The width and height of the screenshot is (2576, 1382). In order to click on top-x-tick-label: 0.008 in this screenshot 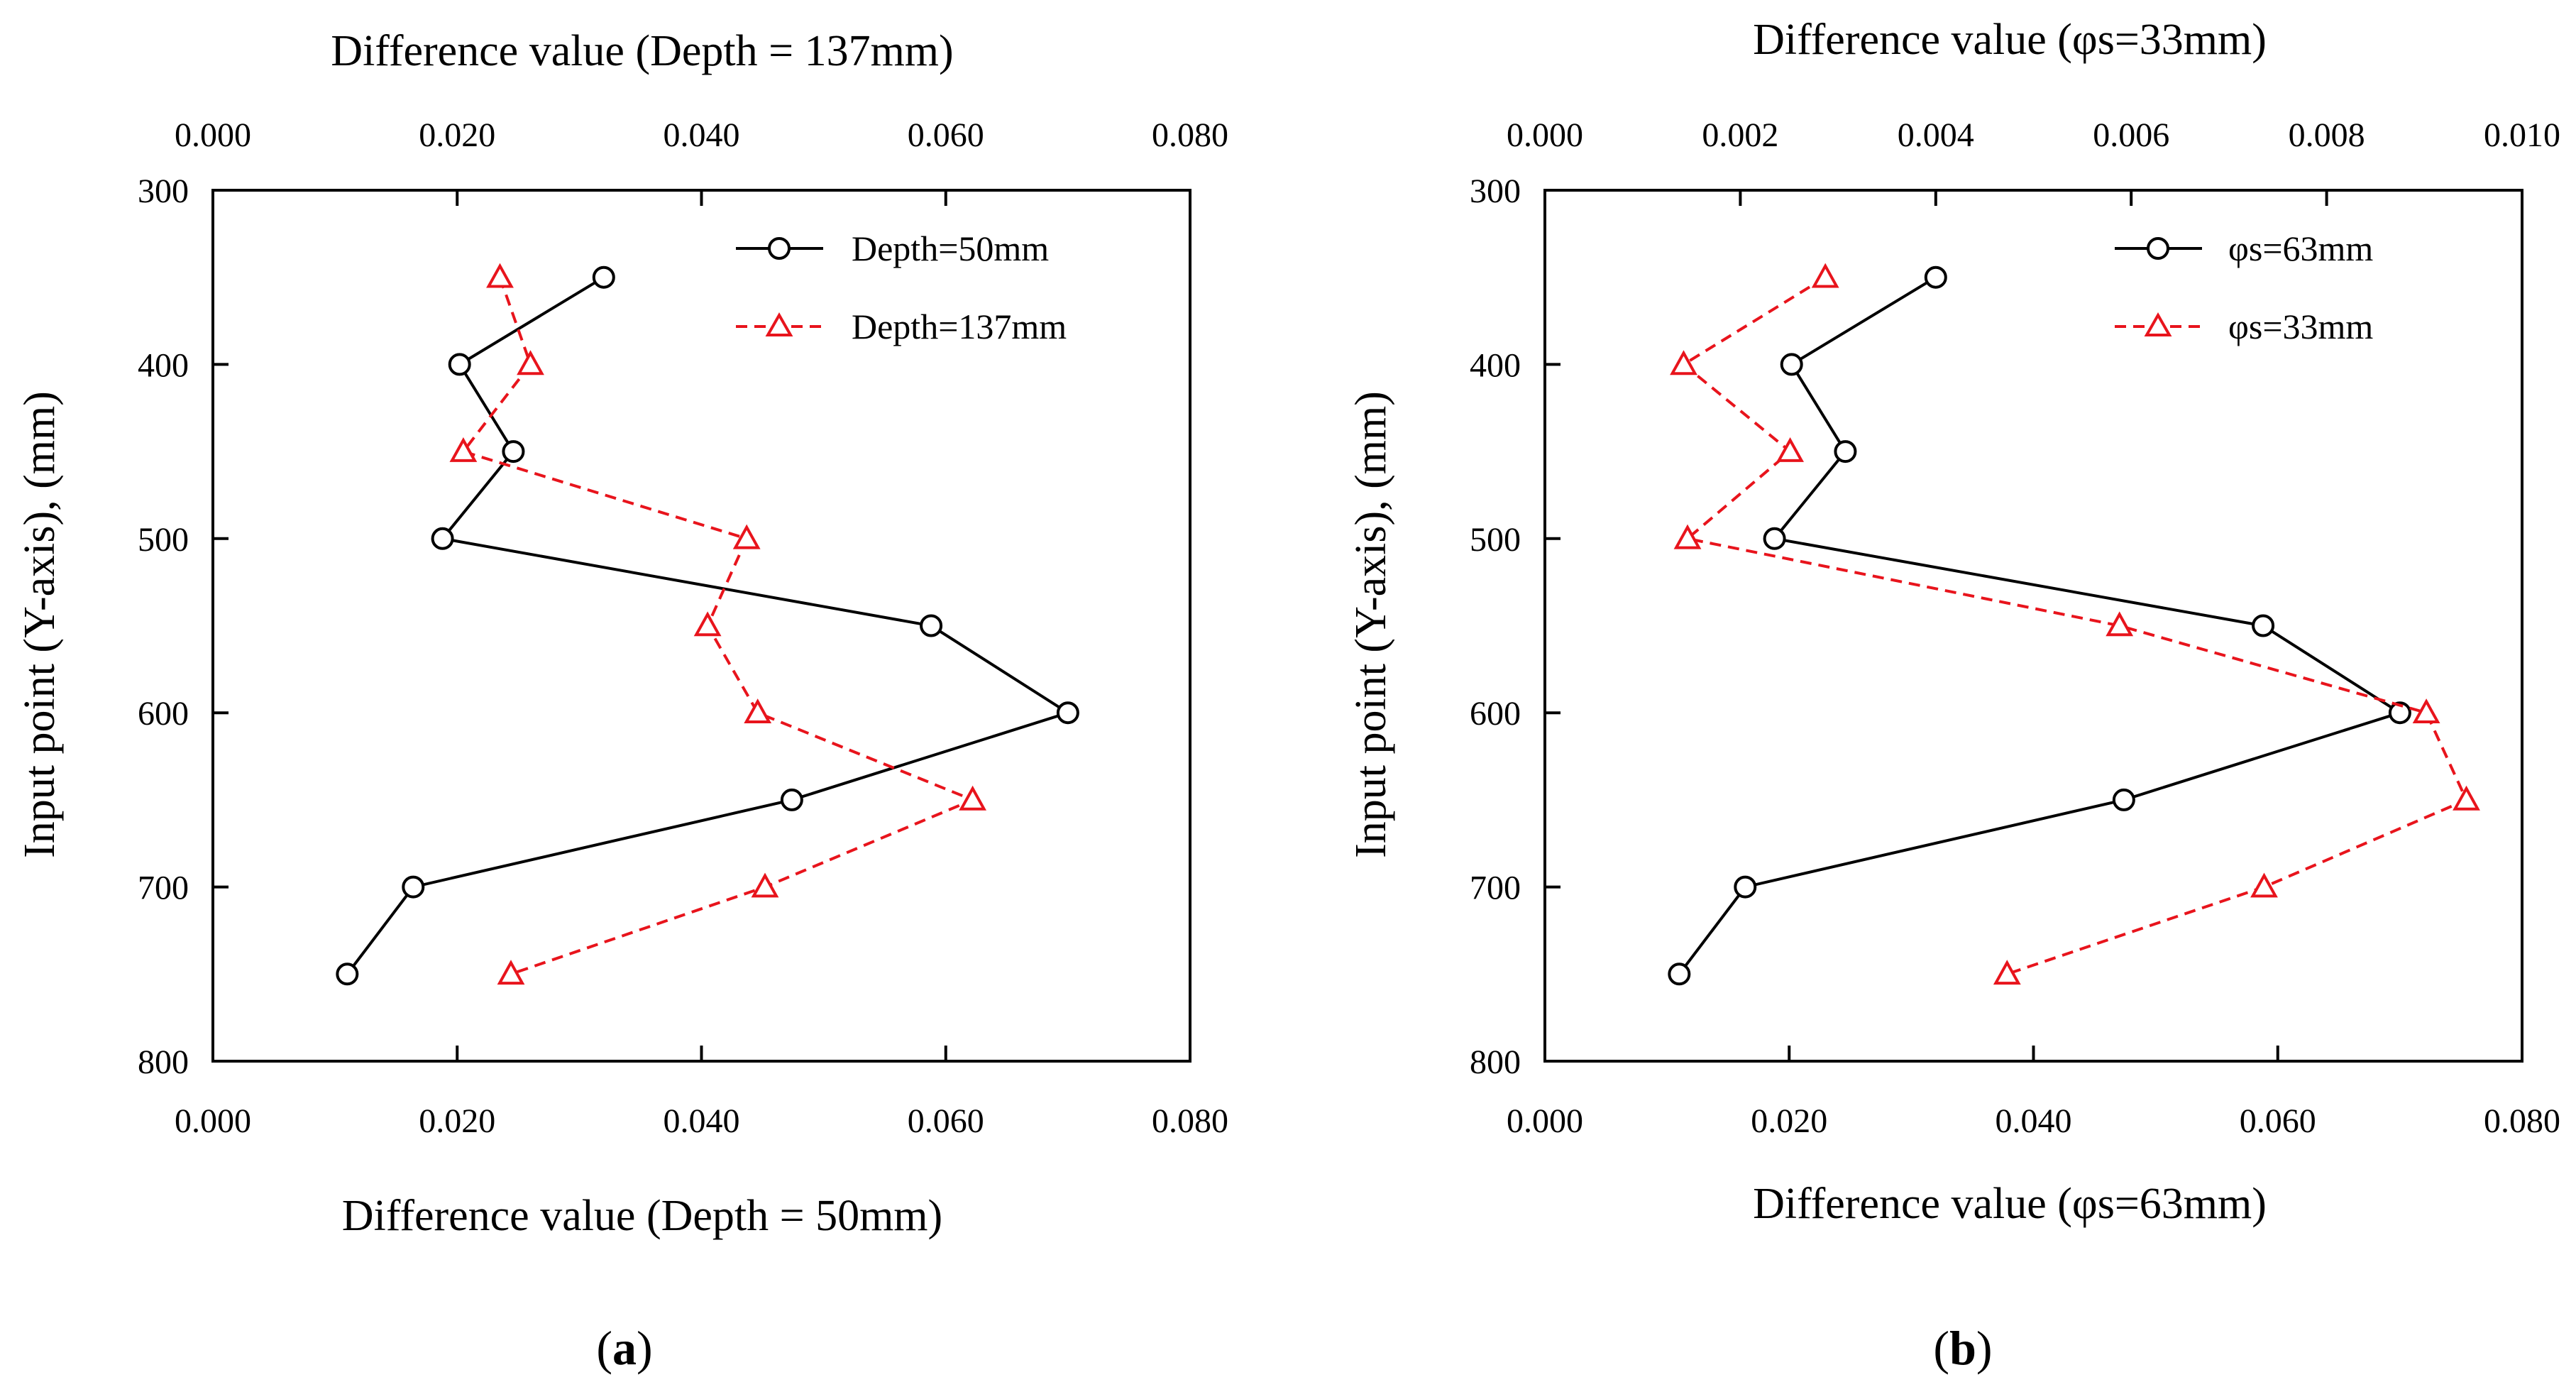, I will do `click(2327, 135)`.